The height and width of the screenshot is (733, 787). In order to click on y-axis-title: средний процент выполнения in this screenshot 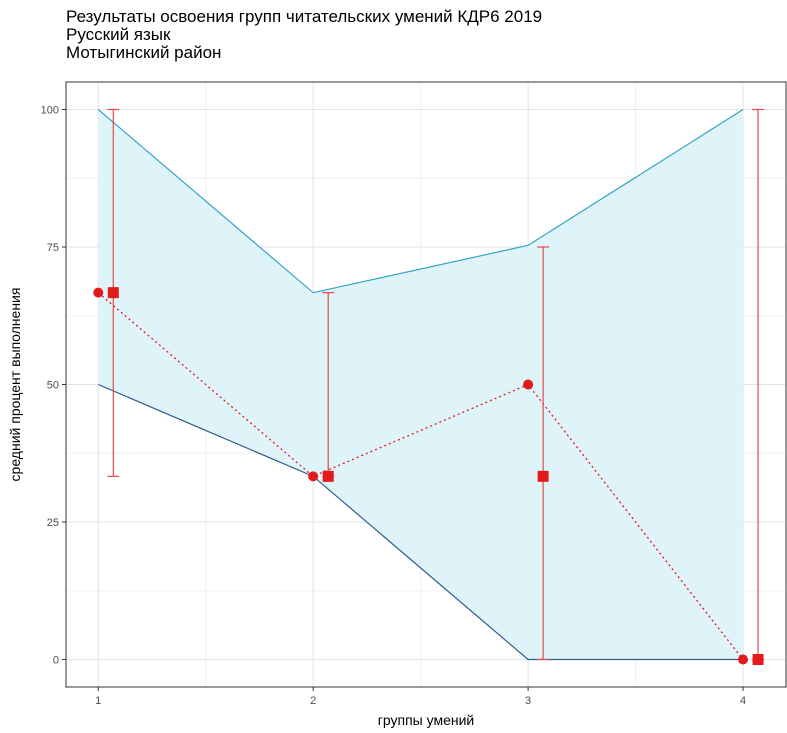, I will do `click(15, 385)`.